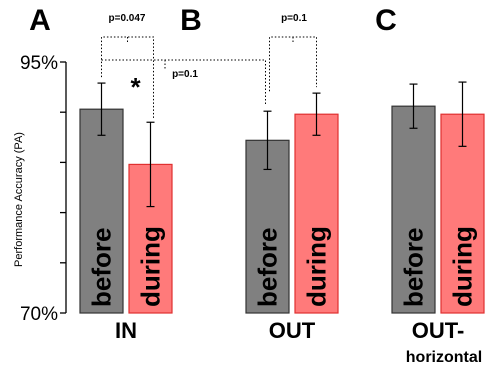 Image resolution: width=502 pixels, height=370 pixels. What do you see at coordinates (386, 20) in the screenshot?
I see `panel-letter-c: C` at bounding box center [386, 20].